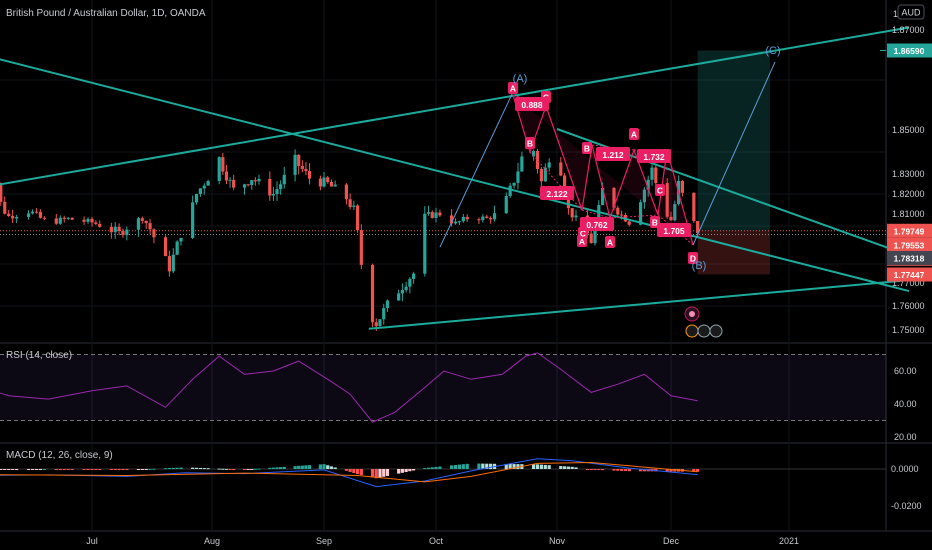 The width and height of the screenshot is (932, 550). I want to click on pattern-point-label: C, so click(660, 191).